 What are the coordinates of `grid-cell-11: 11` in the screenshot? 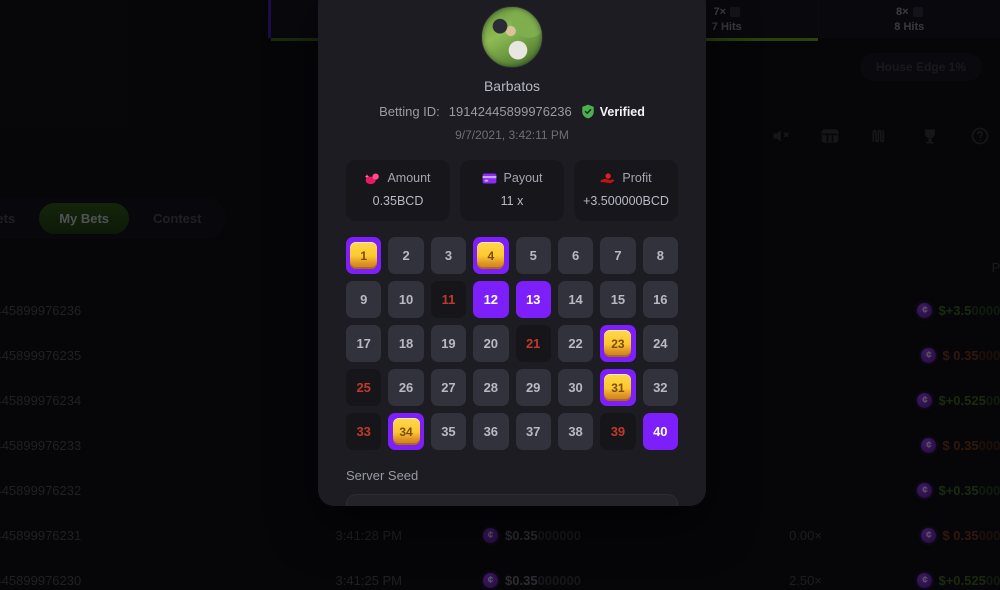 It's located at (448, 299).